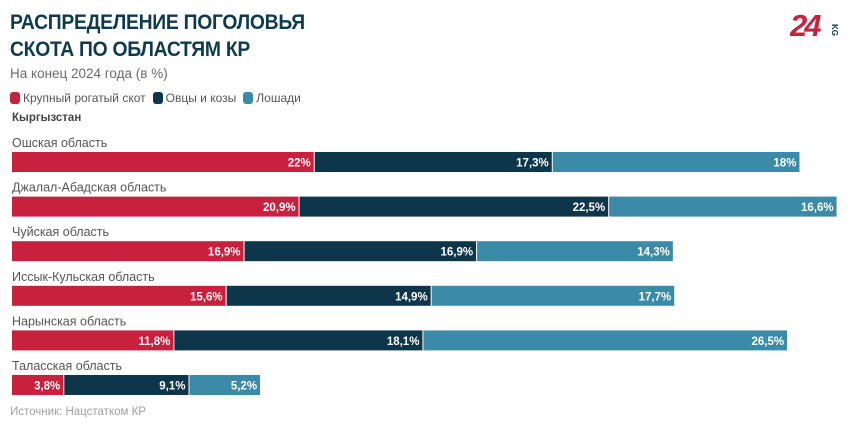  What do you see at coordinates (817, 208) in the screenshot?
I see `data-label: 16,6%` at bounding box center [817, 208].